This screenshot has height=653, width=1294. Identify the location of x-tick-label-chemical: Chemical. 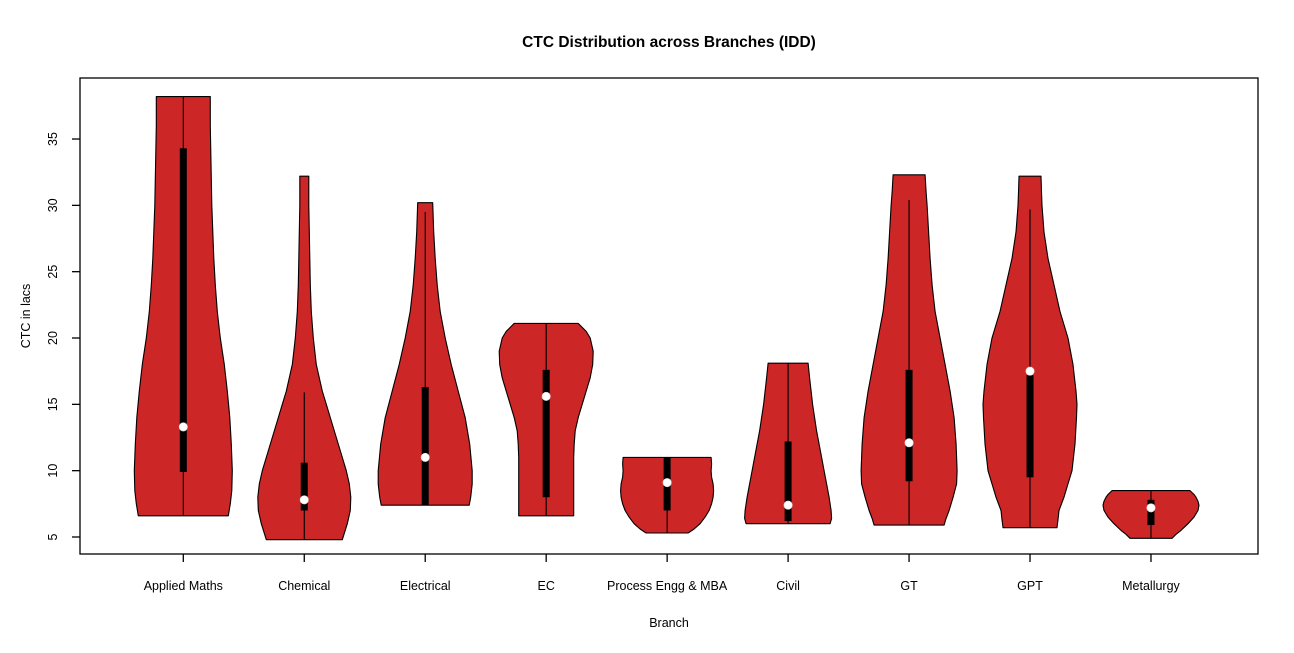
(304, 586).